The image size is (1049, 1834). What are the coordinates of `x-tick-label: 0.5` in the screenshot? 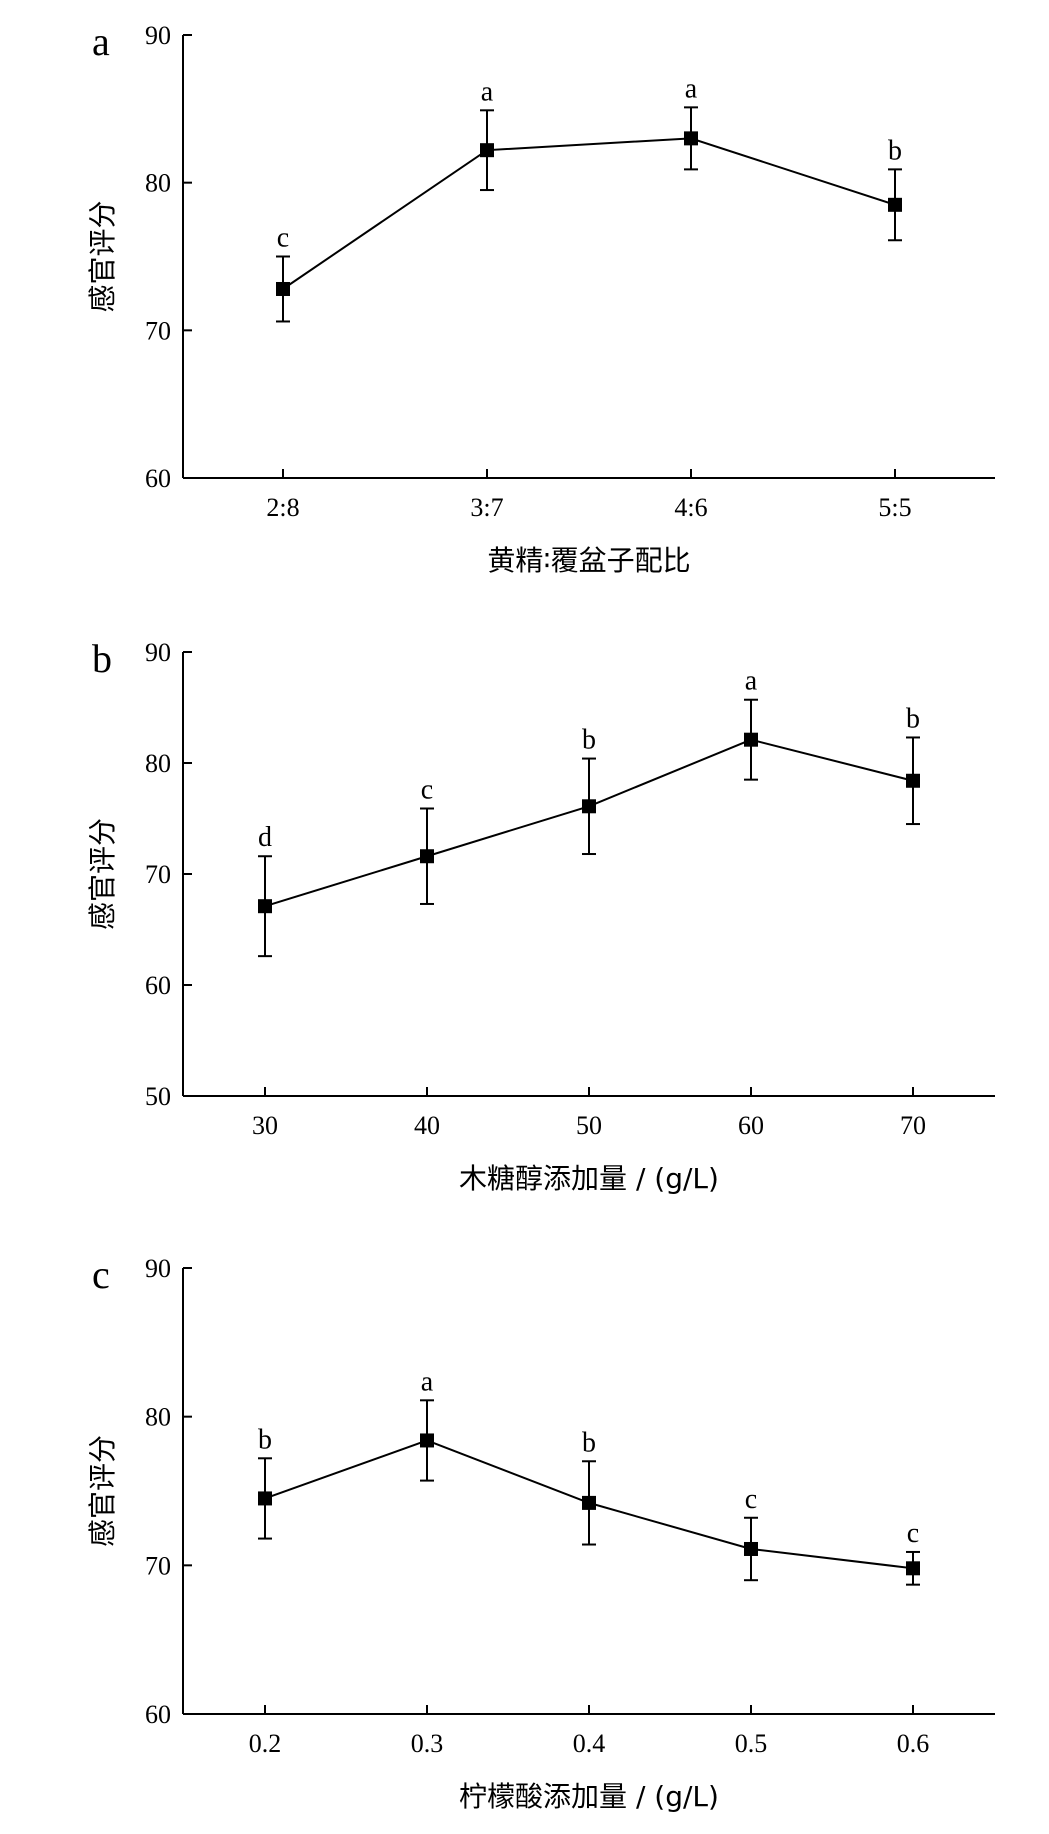 It's located at (751, 1743).